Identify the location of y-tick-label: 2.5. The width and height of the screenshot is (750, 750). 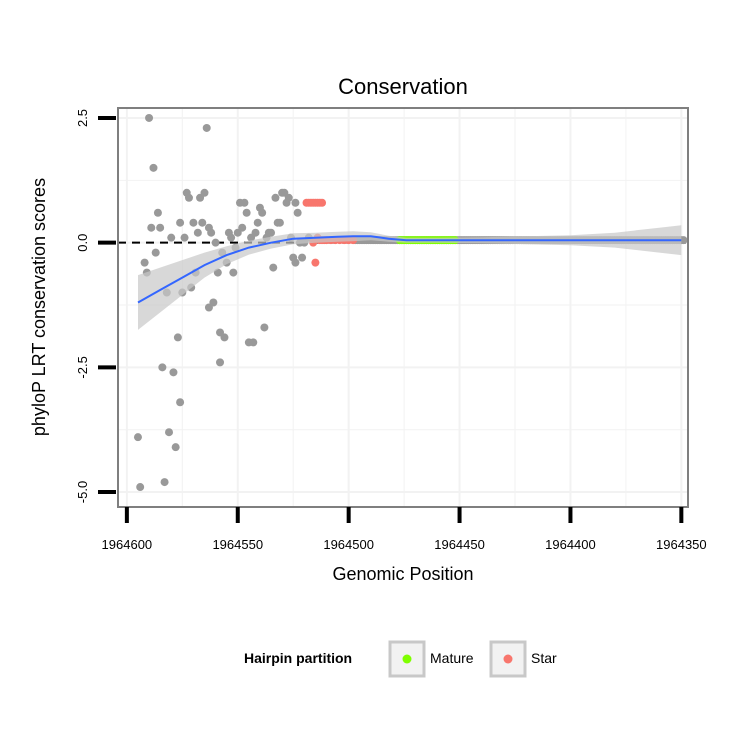
(82, 118).